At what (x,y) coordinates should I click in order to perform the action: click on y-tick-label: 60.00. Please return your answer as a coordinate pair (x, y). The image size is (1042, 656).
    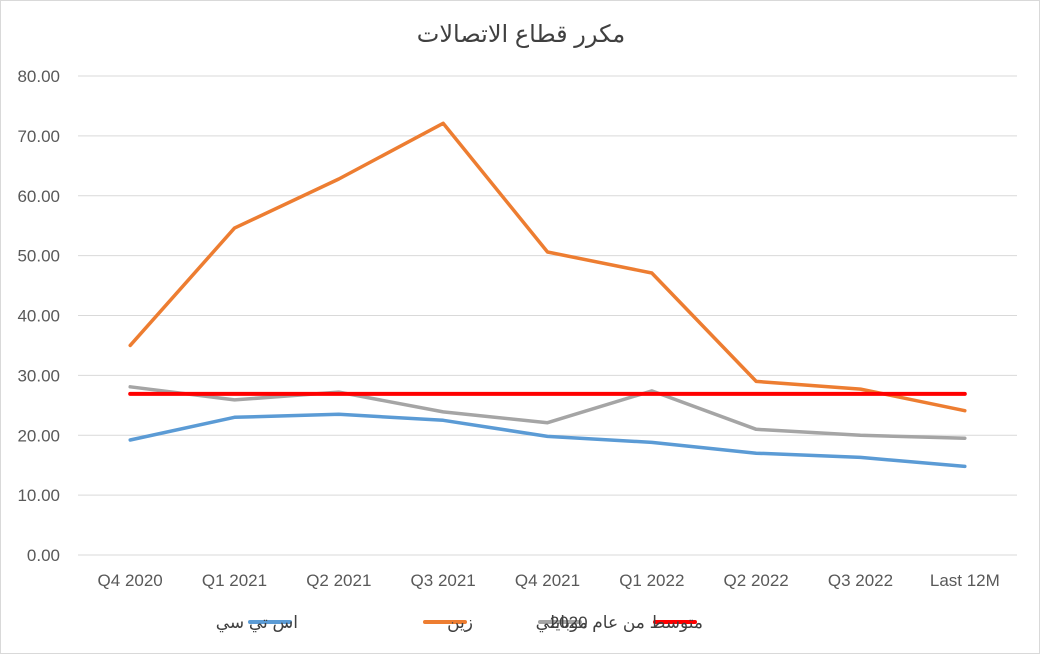
    Looking at the image, I should click on (38, 196).